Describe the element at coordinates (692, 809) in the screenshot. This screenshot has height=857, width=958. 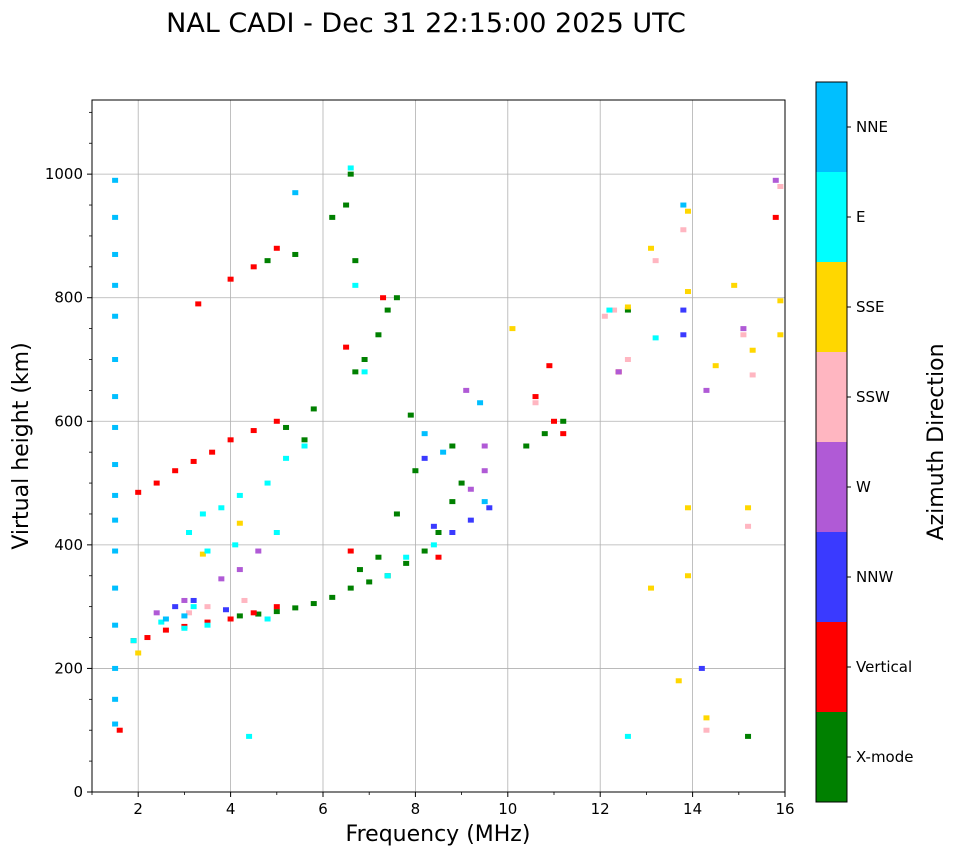
I see `x-tick-label: 14` at that location.